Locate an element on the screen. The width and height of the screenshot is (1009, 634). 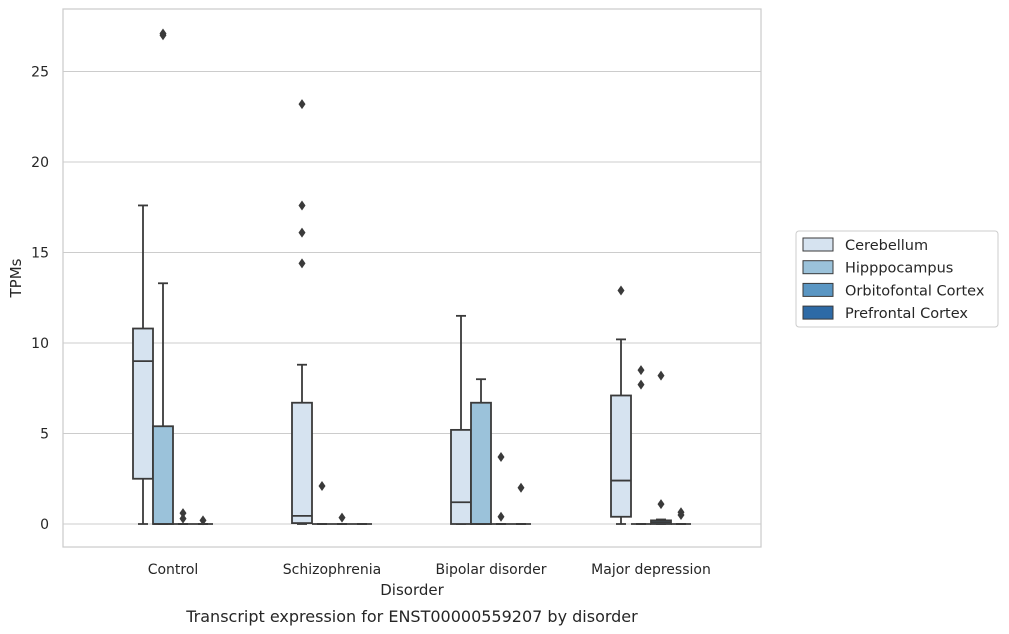
y-tick-label: 0 is located at coordinates (44, 525).